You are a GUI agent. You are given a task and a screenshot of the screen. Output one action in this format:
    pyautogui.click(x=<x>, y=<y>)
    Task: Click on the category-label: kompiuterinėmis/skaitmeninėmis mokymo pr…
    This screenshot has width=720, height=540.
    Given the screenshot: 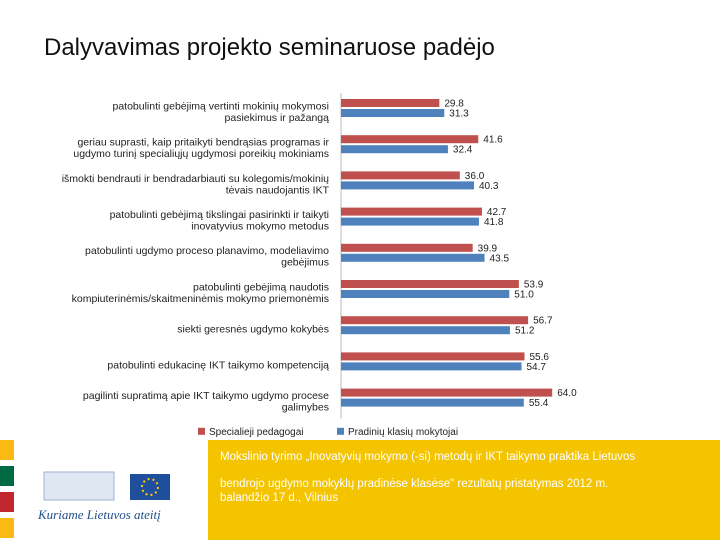 What is the action you would take?
    pyautogui.click(x=200, y=299)
    